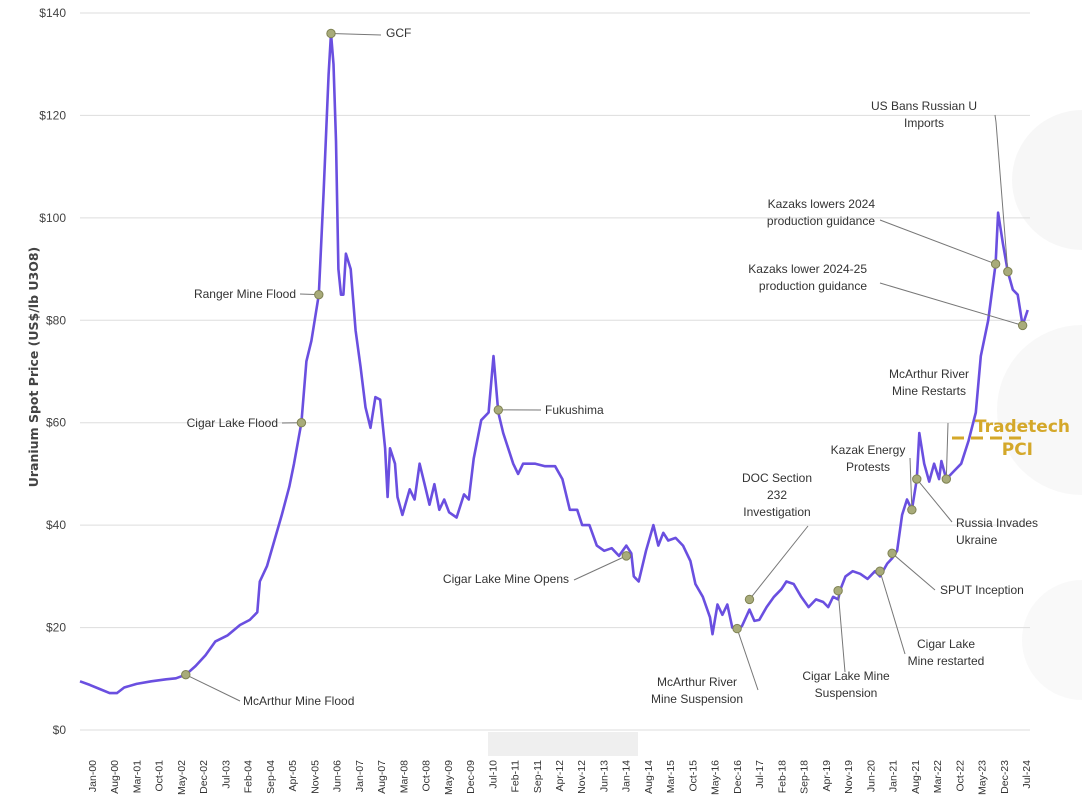 The height and width of the screenshot is (800, 1082). What do you see at coordinates (868, 450) in the screenshot?
I see `annotation-label: Kazak Energy` at bounding box center [868, 450].